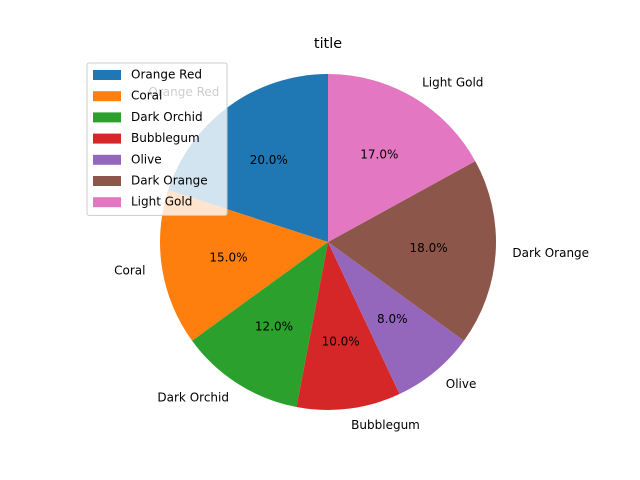 The image size is (640, 480). What do you see at coordinates (228, 257) in the screenshot?
I see `percent-label-coral: 15.0%` at bounding box center [228, 257].